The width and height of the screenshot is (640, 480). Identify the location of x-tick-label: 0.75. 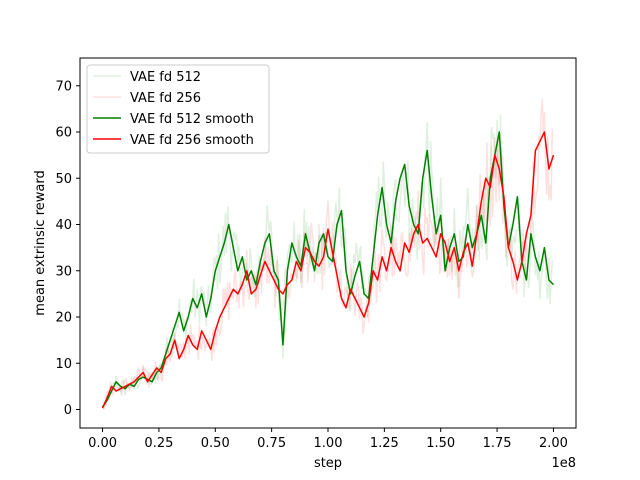
(271, 443).